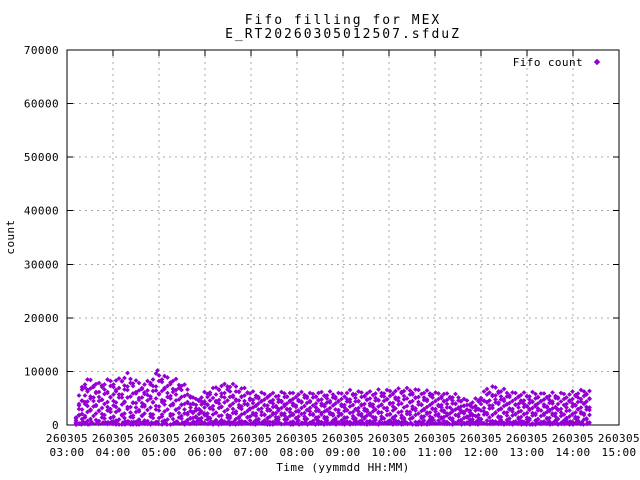 This screenshot has width=640, height=480. Describe the element at coordinates (388, 452) in the screenshot. I see `x-tick-label-time: 10:00` at that location.